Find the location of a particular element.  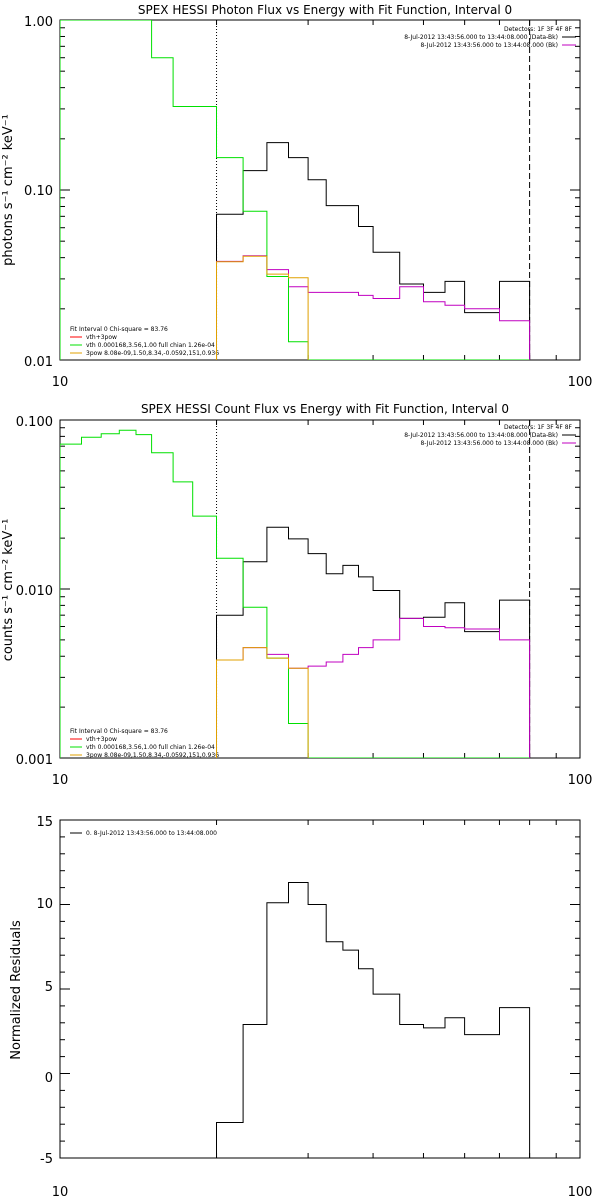

y-tick-label: 0.10 is located at coordinates (38, 191).